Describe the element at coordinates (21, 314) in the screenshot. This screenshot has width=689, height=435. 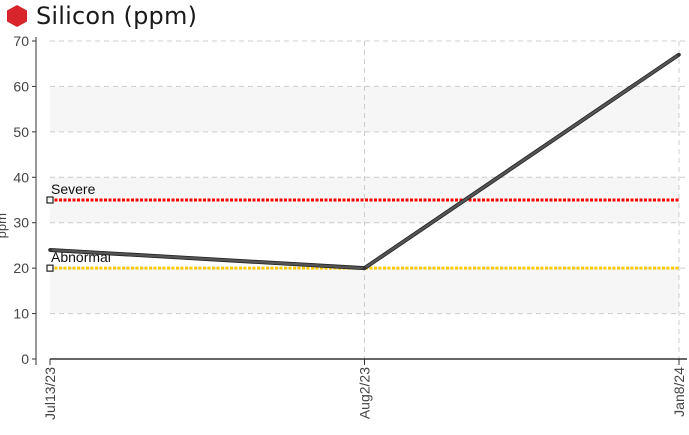
I see `y-tick-label: 10` at that location.